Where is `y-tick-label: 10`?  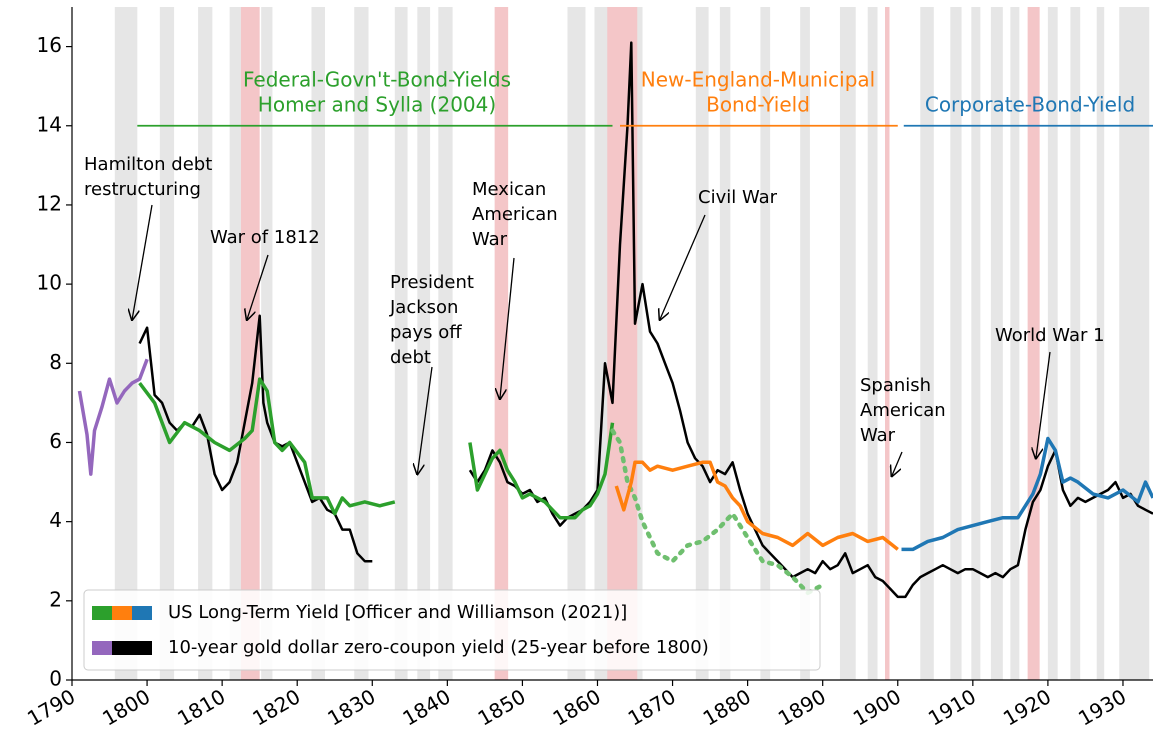
y-tick-label: 10 is located at coordinates (49, 283).